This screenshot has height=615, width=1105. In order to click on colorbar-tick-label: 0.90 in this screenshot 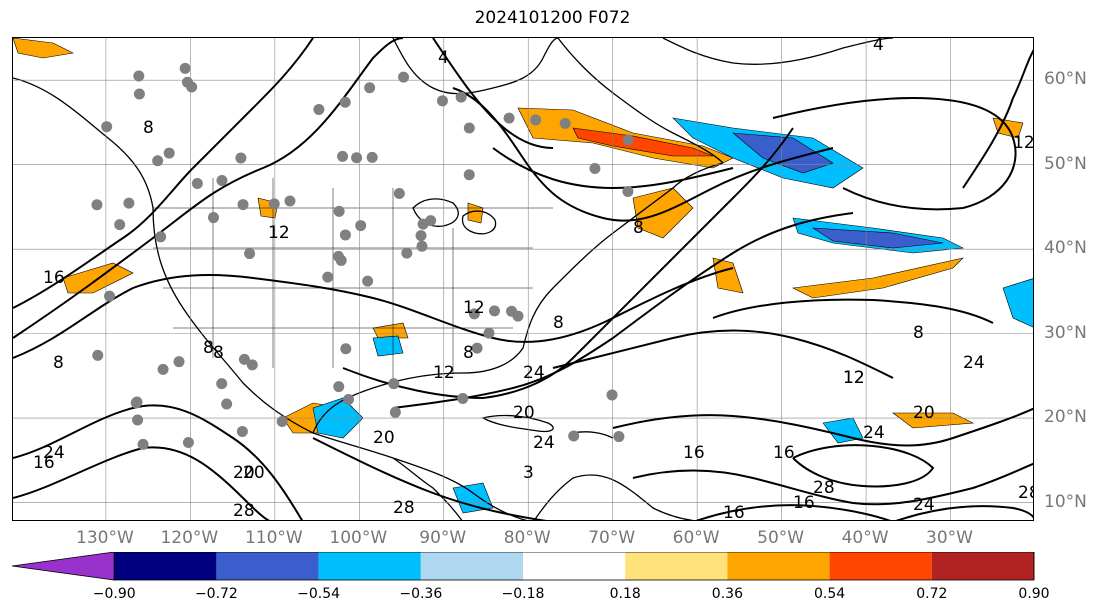, I will do `click(1034, 594)`.